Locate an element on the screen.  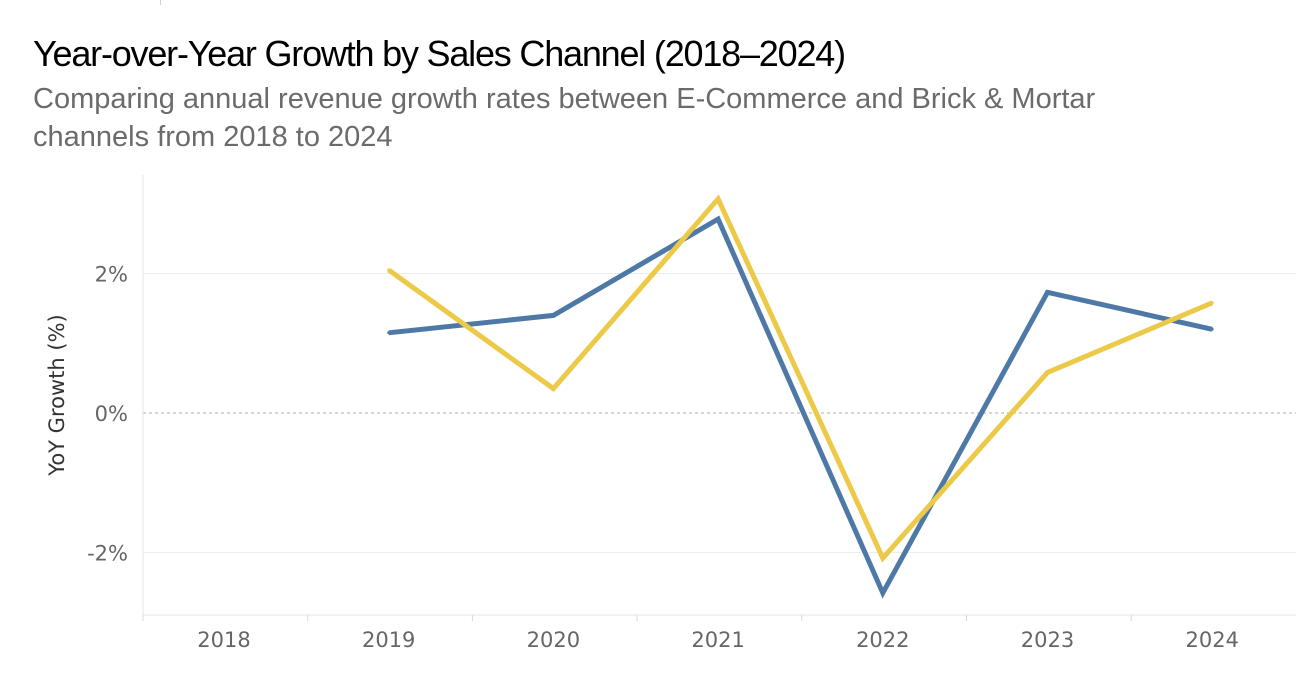
y-tick-label: 0% is located at coordinates (111, 414).